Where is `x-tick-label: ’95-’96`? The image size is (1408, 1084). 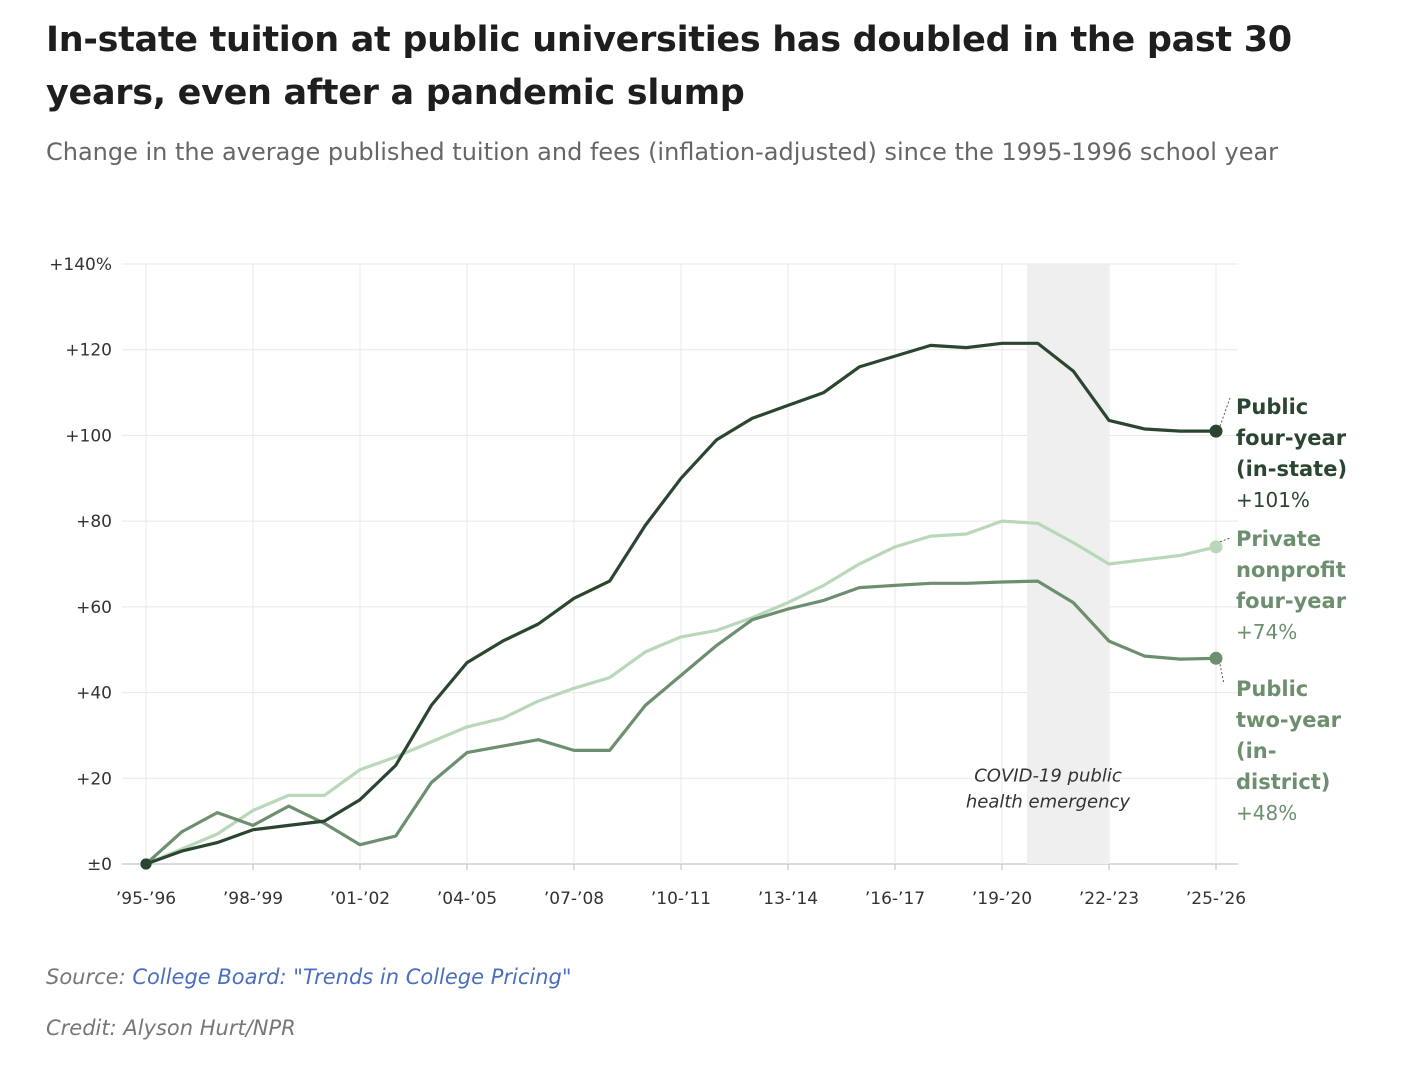
x-tick-label: ’95-’96 is located at coordinates (146, 899).